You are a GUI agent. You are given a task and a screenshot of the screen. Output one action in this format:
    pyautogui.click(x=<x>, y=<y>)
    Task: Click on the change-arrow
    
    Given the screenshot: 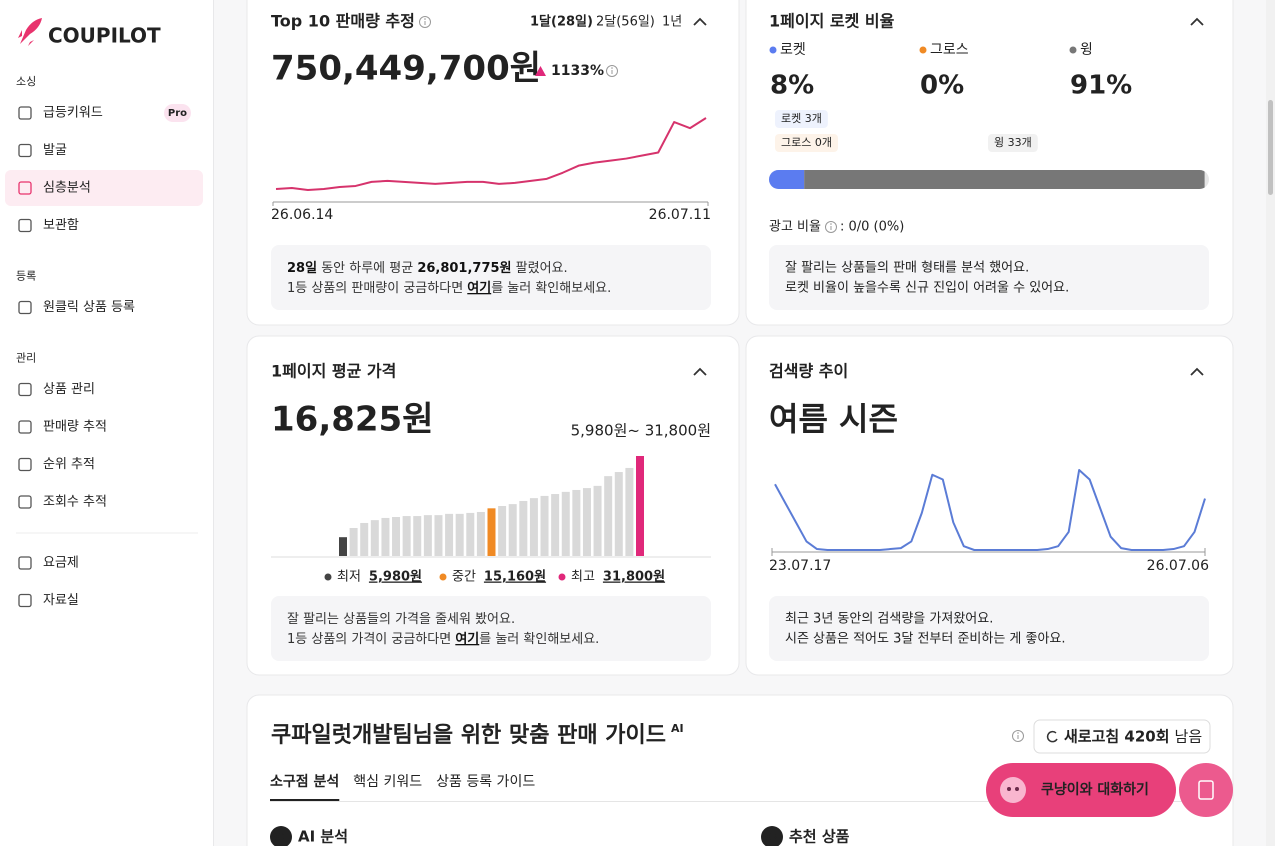 What is the action you would take?
    pyautogui.click(x=540, y=71)
    